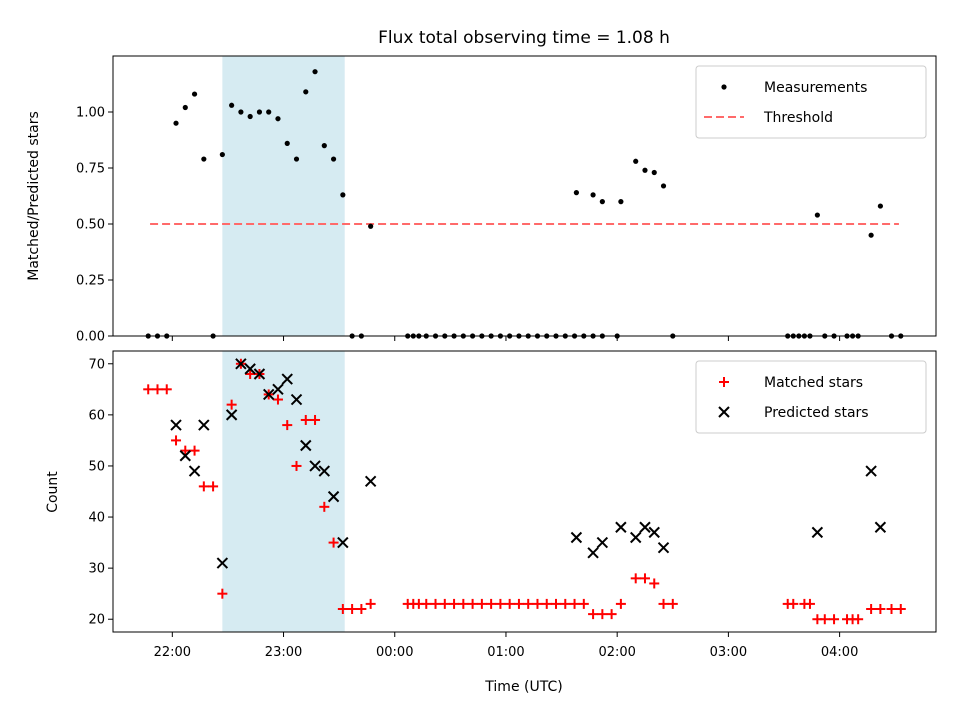  What do you see at coordinates (90, 113) in the screenshot?
I see `y-tick-label: 1.00` at bounding box center [90, 113].